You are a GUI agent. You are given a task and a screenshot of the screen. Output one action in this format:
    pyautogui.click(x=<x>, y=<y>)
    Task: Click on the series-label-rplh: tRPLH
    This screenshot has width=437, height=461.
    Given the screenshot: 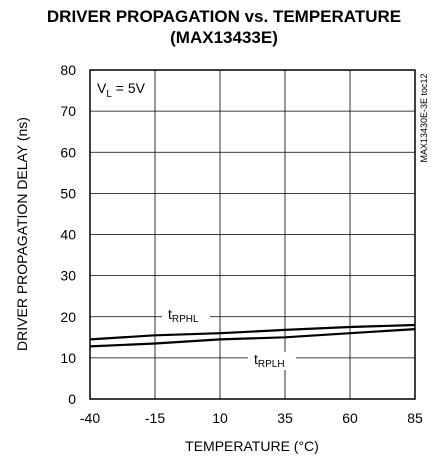 What is the action you would take?
    pyautogui.click(x=269, y=360)
    